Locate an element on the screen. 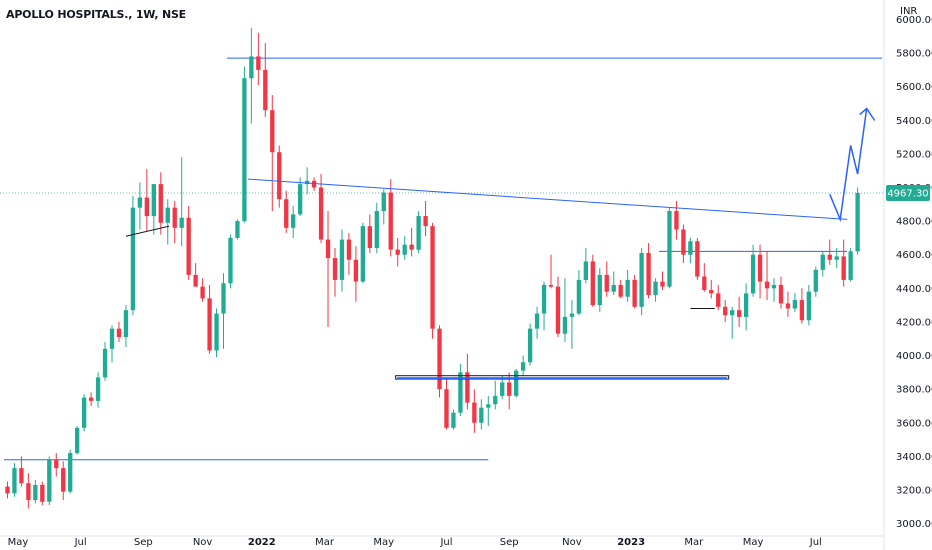 This screenshot has height=550, width=932. trendline is located at coordinates (547, 199).